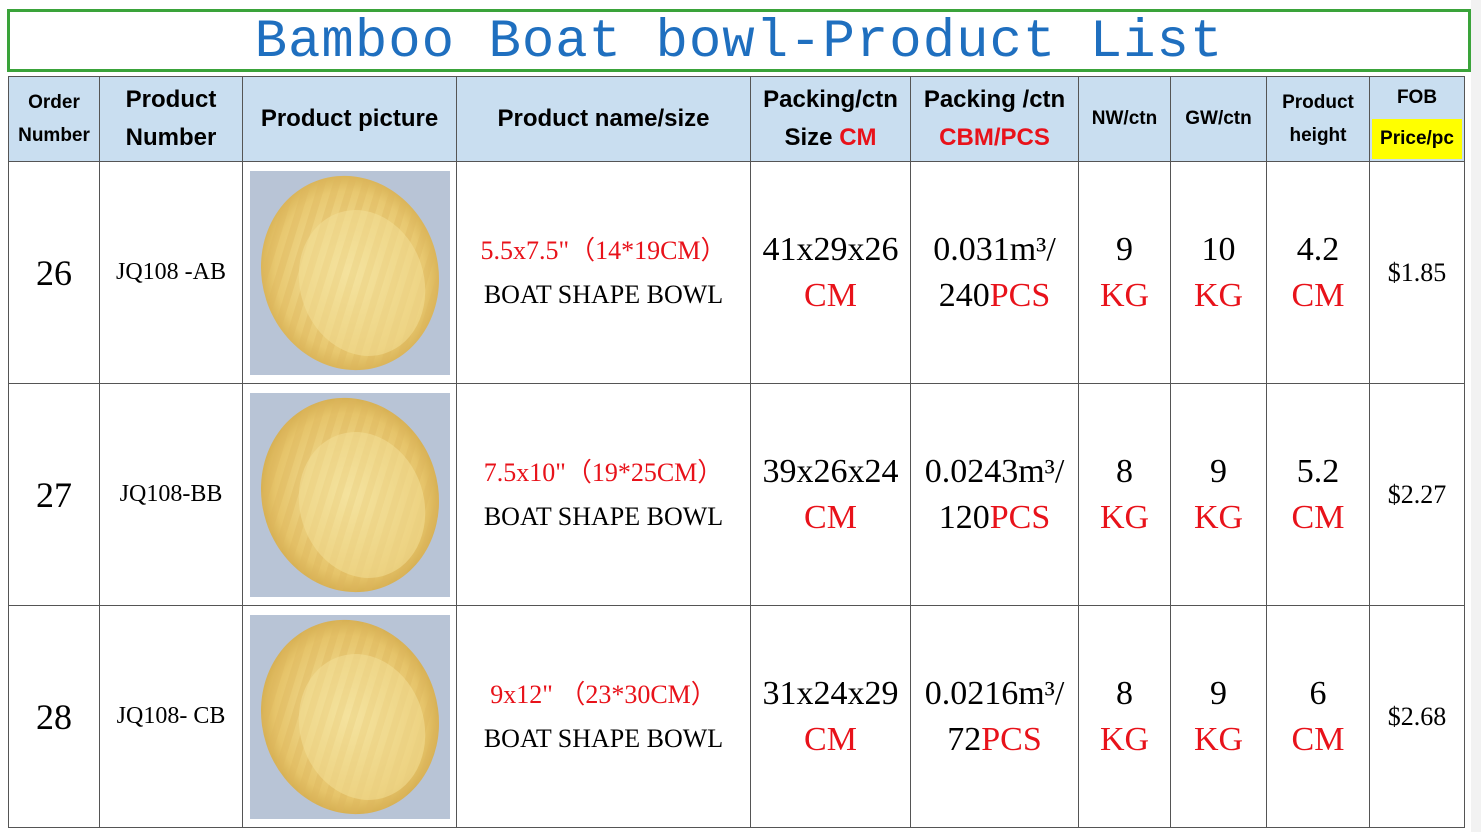 This screenshot has height=832, width=1481. I want to click on header-nw: NW/ctn, so click(1124, 119).